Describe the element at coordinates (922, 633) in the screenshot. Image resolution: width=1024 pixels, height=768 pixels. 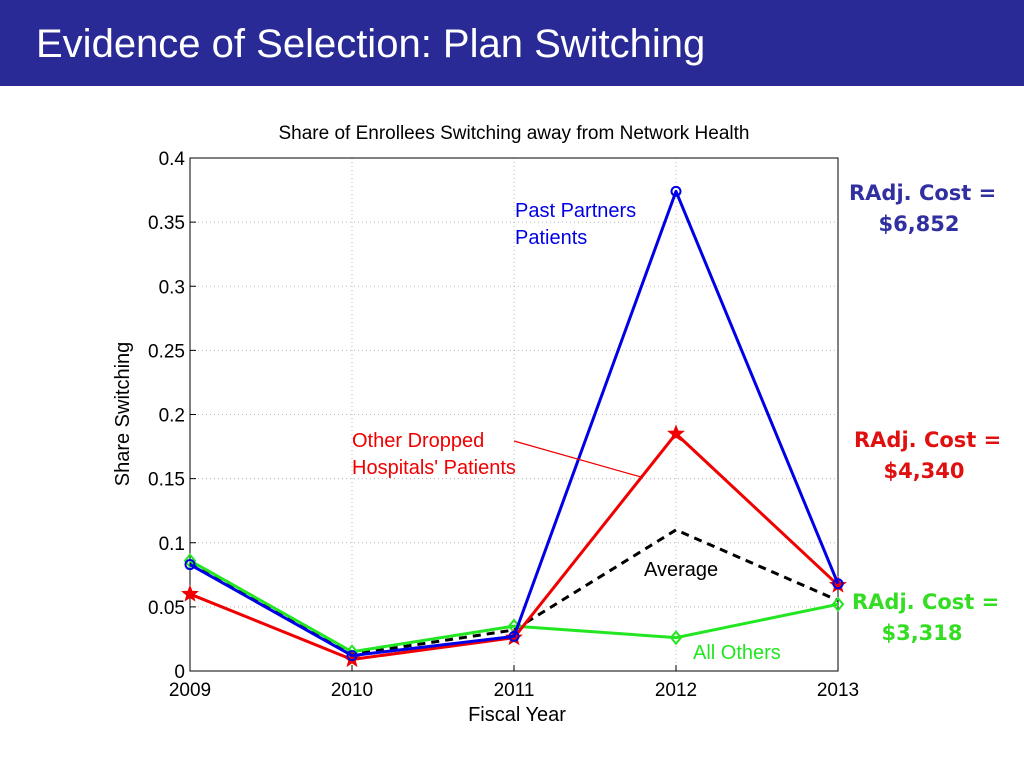
I see `cost-green-line2: $3,318` at that location.